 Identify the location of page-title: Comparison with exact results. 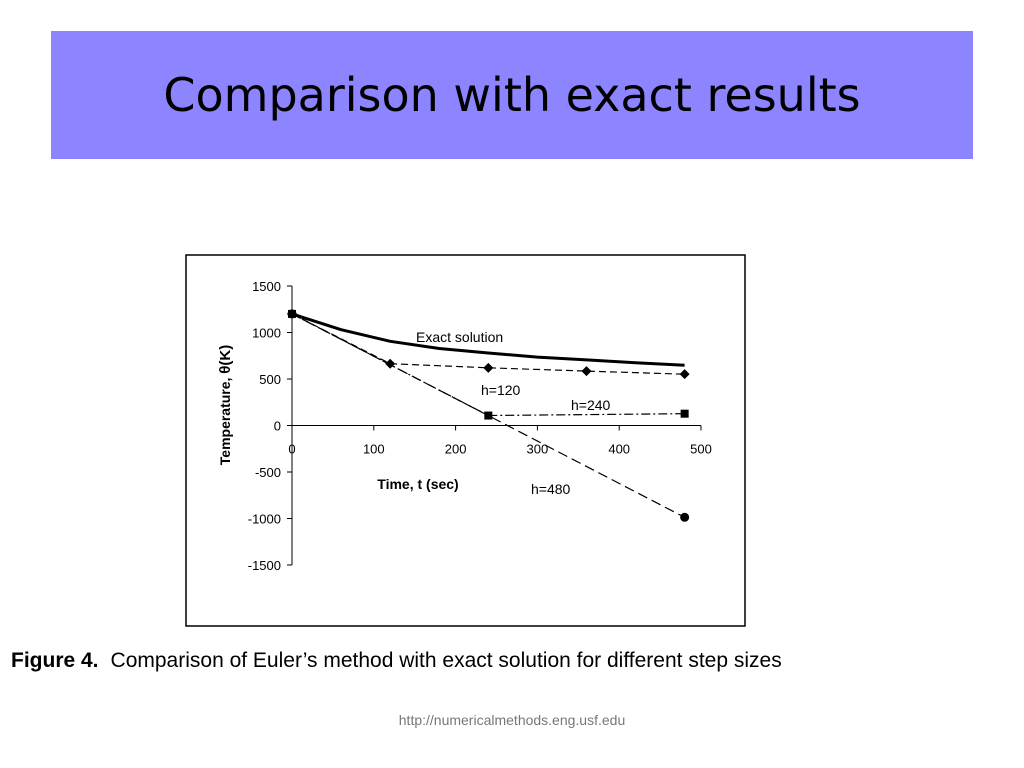
(512, 95).